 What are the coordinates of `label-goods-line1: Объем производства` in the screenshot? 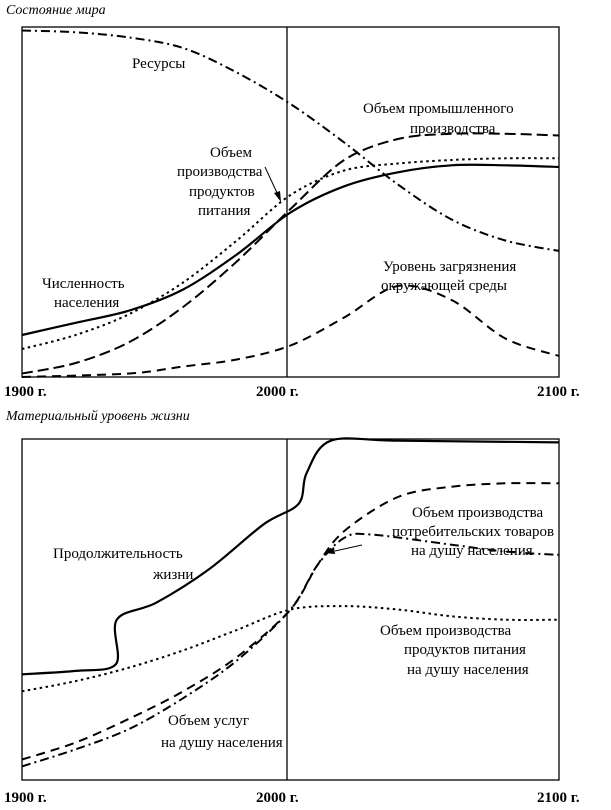 It's located at (478, 513).